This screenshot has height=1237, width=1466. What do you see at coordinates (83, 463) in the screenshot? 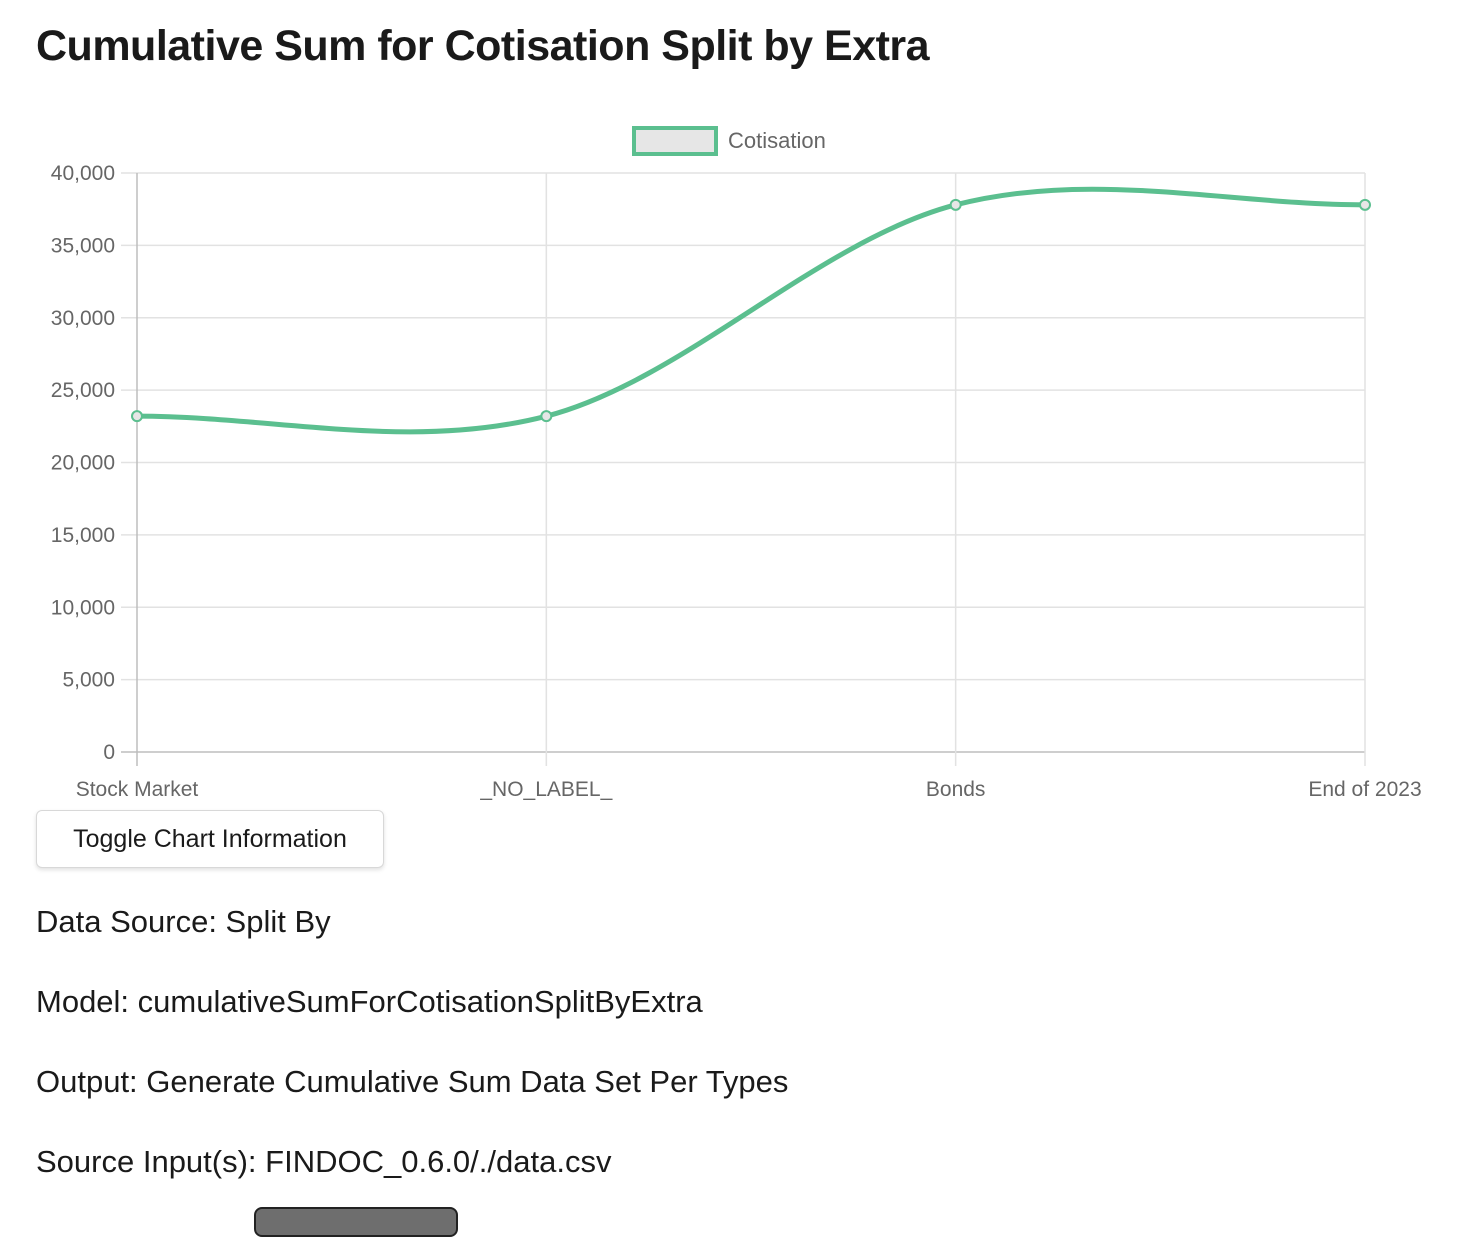
I see `y-tick-label: 20,000` at bounding box center [83, 463].